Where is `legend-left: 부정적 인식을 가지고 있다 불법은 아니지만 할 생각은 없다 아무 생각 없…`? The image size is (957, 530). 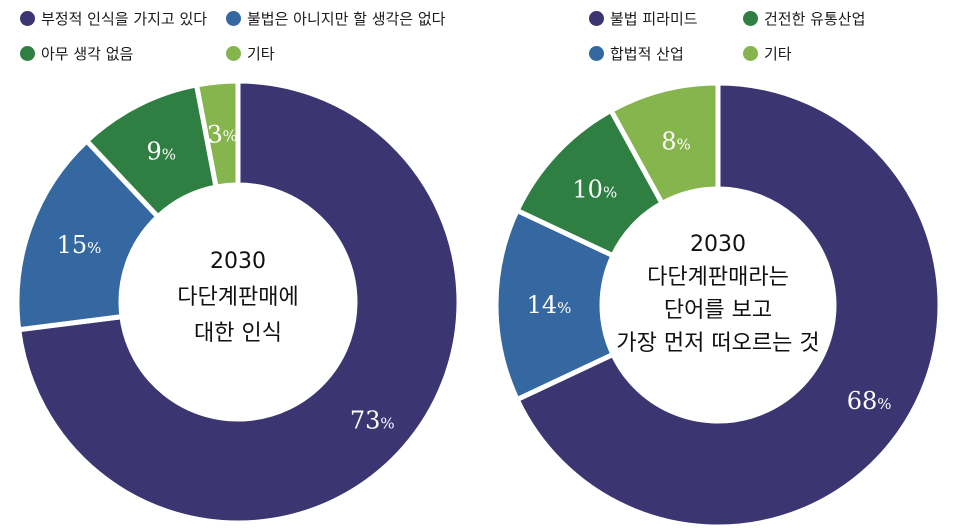
legend-left: 부정적 인식을 가지고 있다 불법은 아니지만 할 생각은 없다 아무 생각 없… is located at coordinates (243, 36).